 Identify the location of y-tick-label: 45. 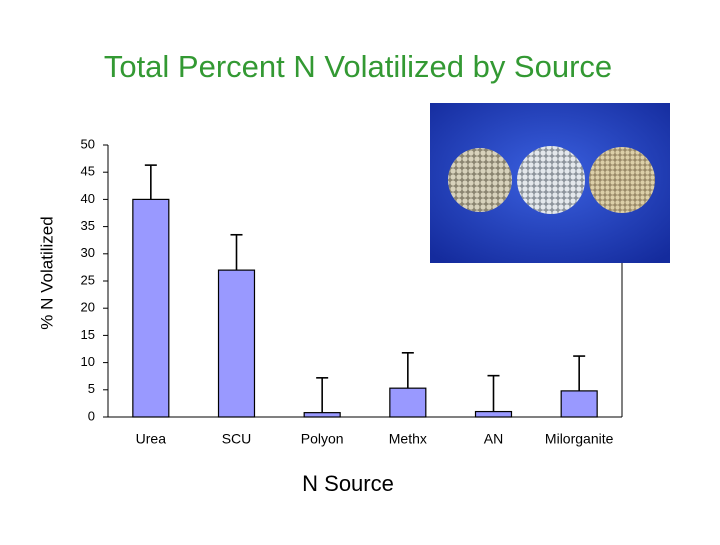
(88, 171).